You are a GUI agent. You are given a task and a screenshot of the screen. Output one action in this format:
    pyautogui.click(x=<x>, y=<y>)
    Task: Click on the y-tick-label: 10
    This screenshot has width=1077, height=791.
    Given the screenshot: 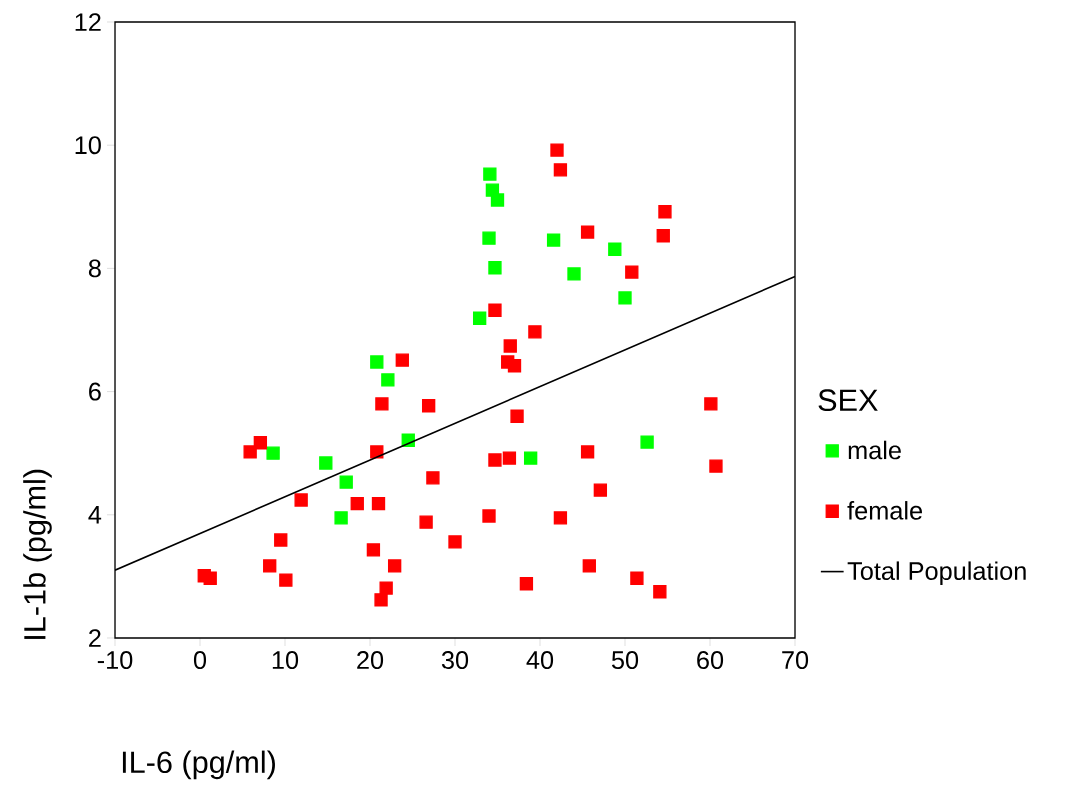 What is the action you would take?
    pyautogui.click(x=88, y=145)
    